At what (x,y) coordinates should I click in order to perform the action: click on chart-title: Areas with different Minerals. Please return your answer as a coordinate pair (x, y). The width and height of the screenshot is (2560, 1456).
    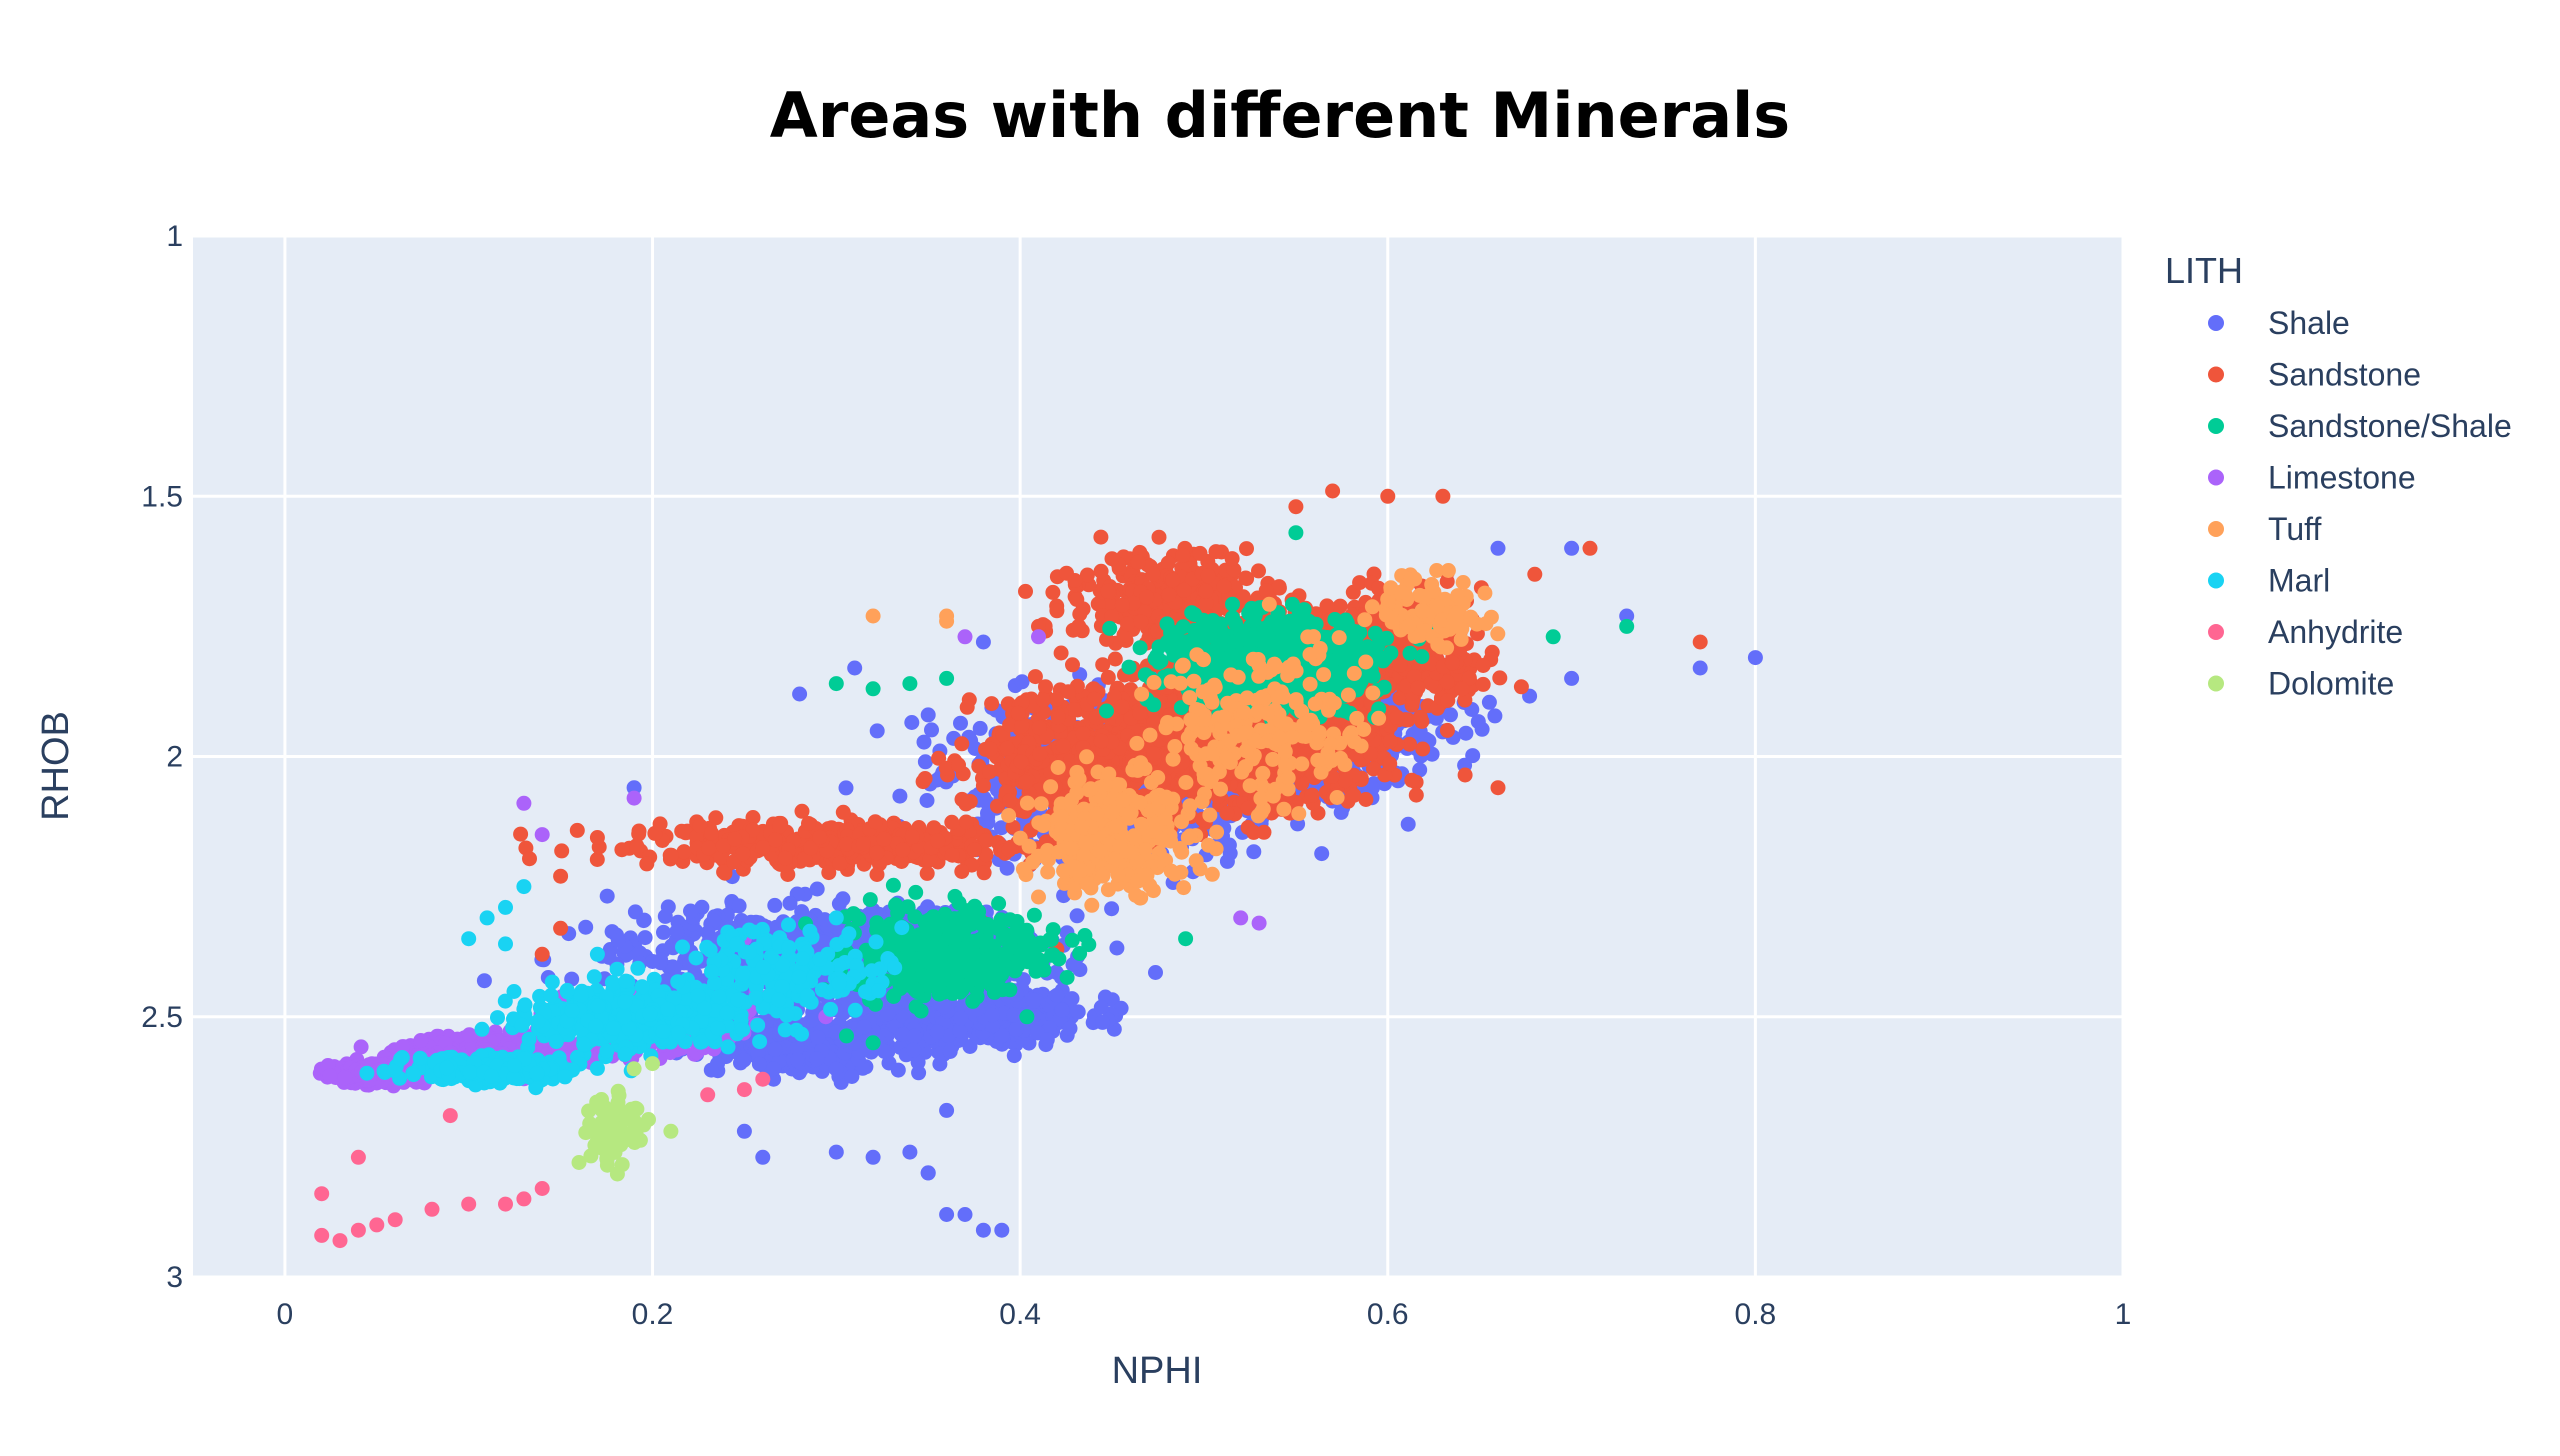
    Looking at the image, I should click on (1280, 115).